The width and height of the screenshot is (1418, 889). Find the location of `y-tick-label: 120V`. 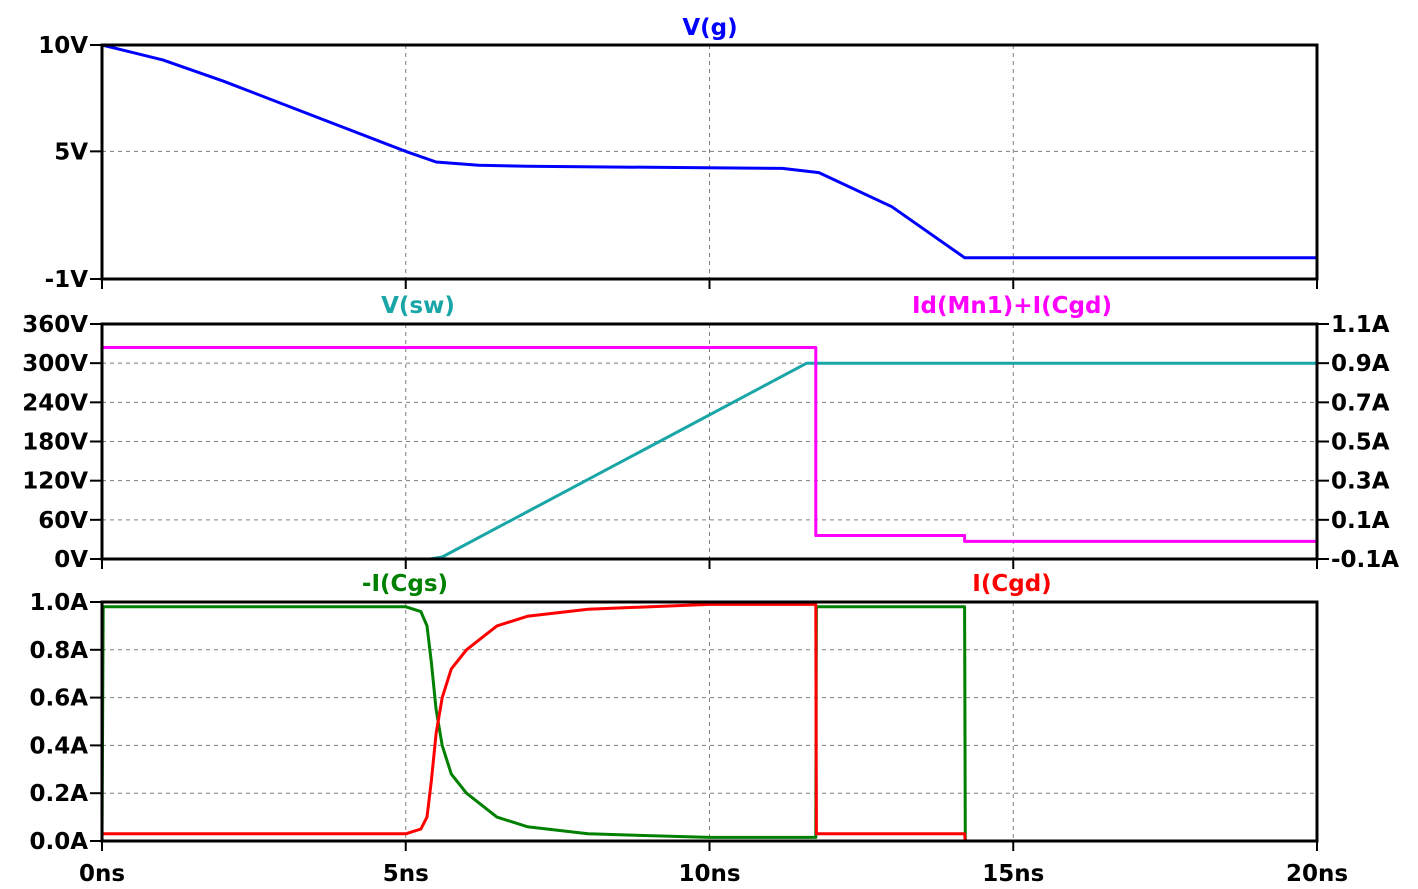

y-tick-label: 120V is located at coordinates (55, 482).